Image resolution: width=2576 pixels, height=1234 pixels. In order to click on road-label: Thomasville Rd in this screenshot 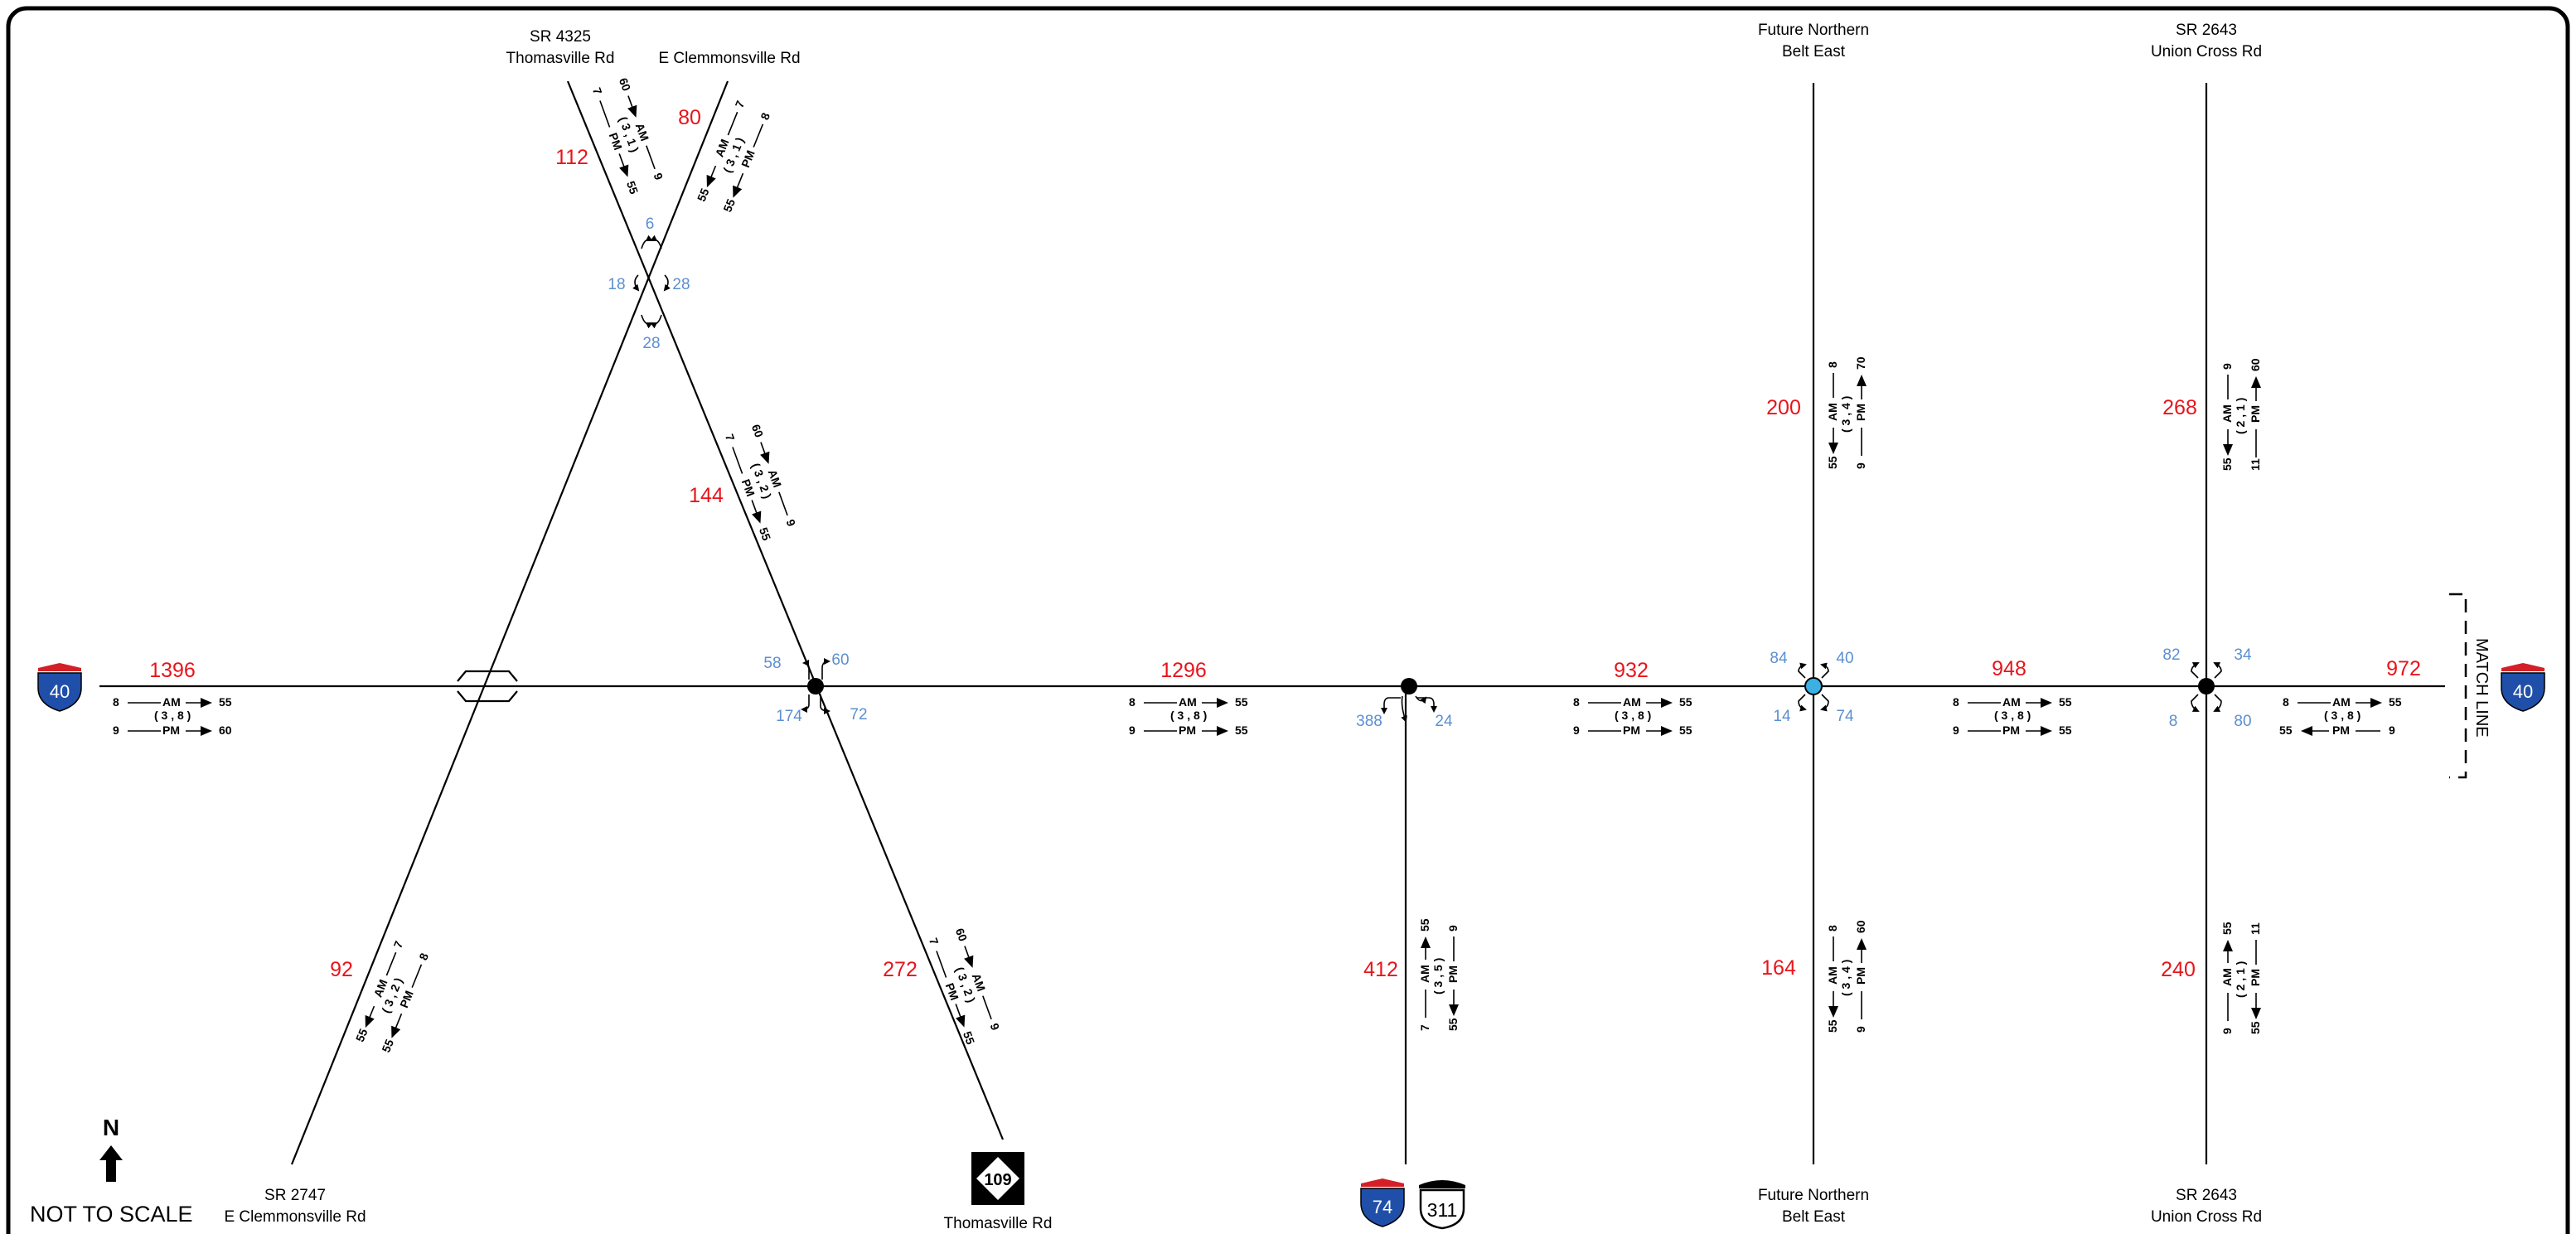, I will do `click(998, 1223)`.